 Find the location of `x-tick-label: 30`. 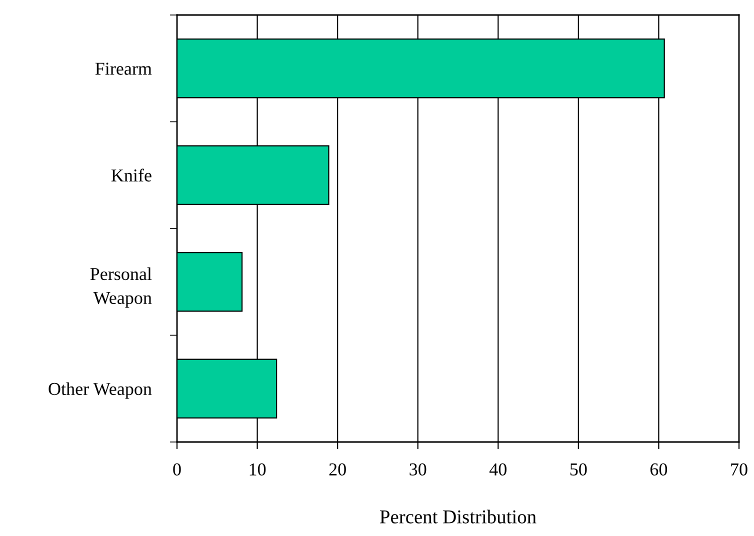

x-tick-label: 30 is located at coordinates (418, 469).